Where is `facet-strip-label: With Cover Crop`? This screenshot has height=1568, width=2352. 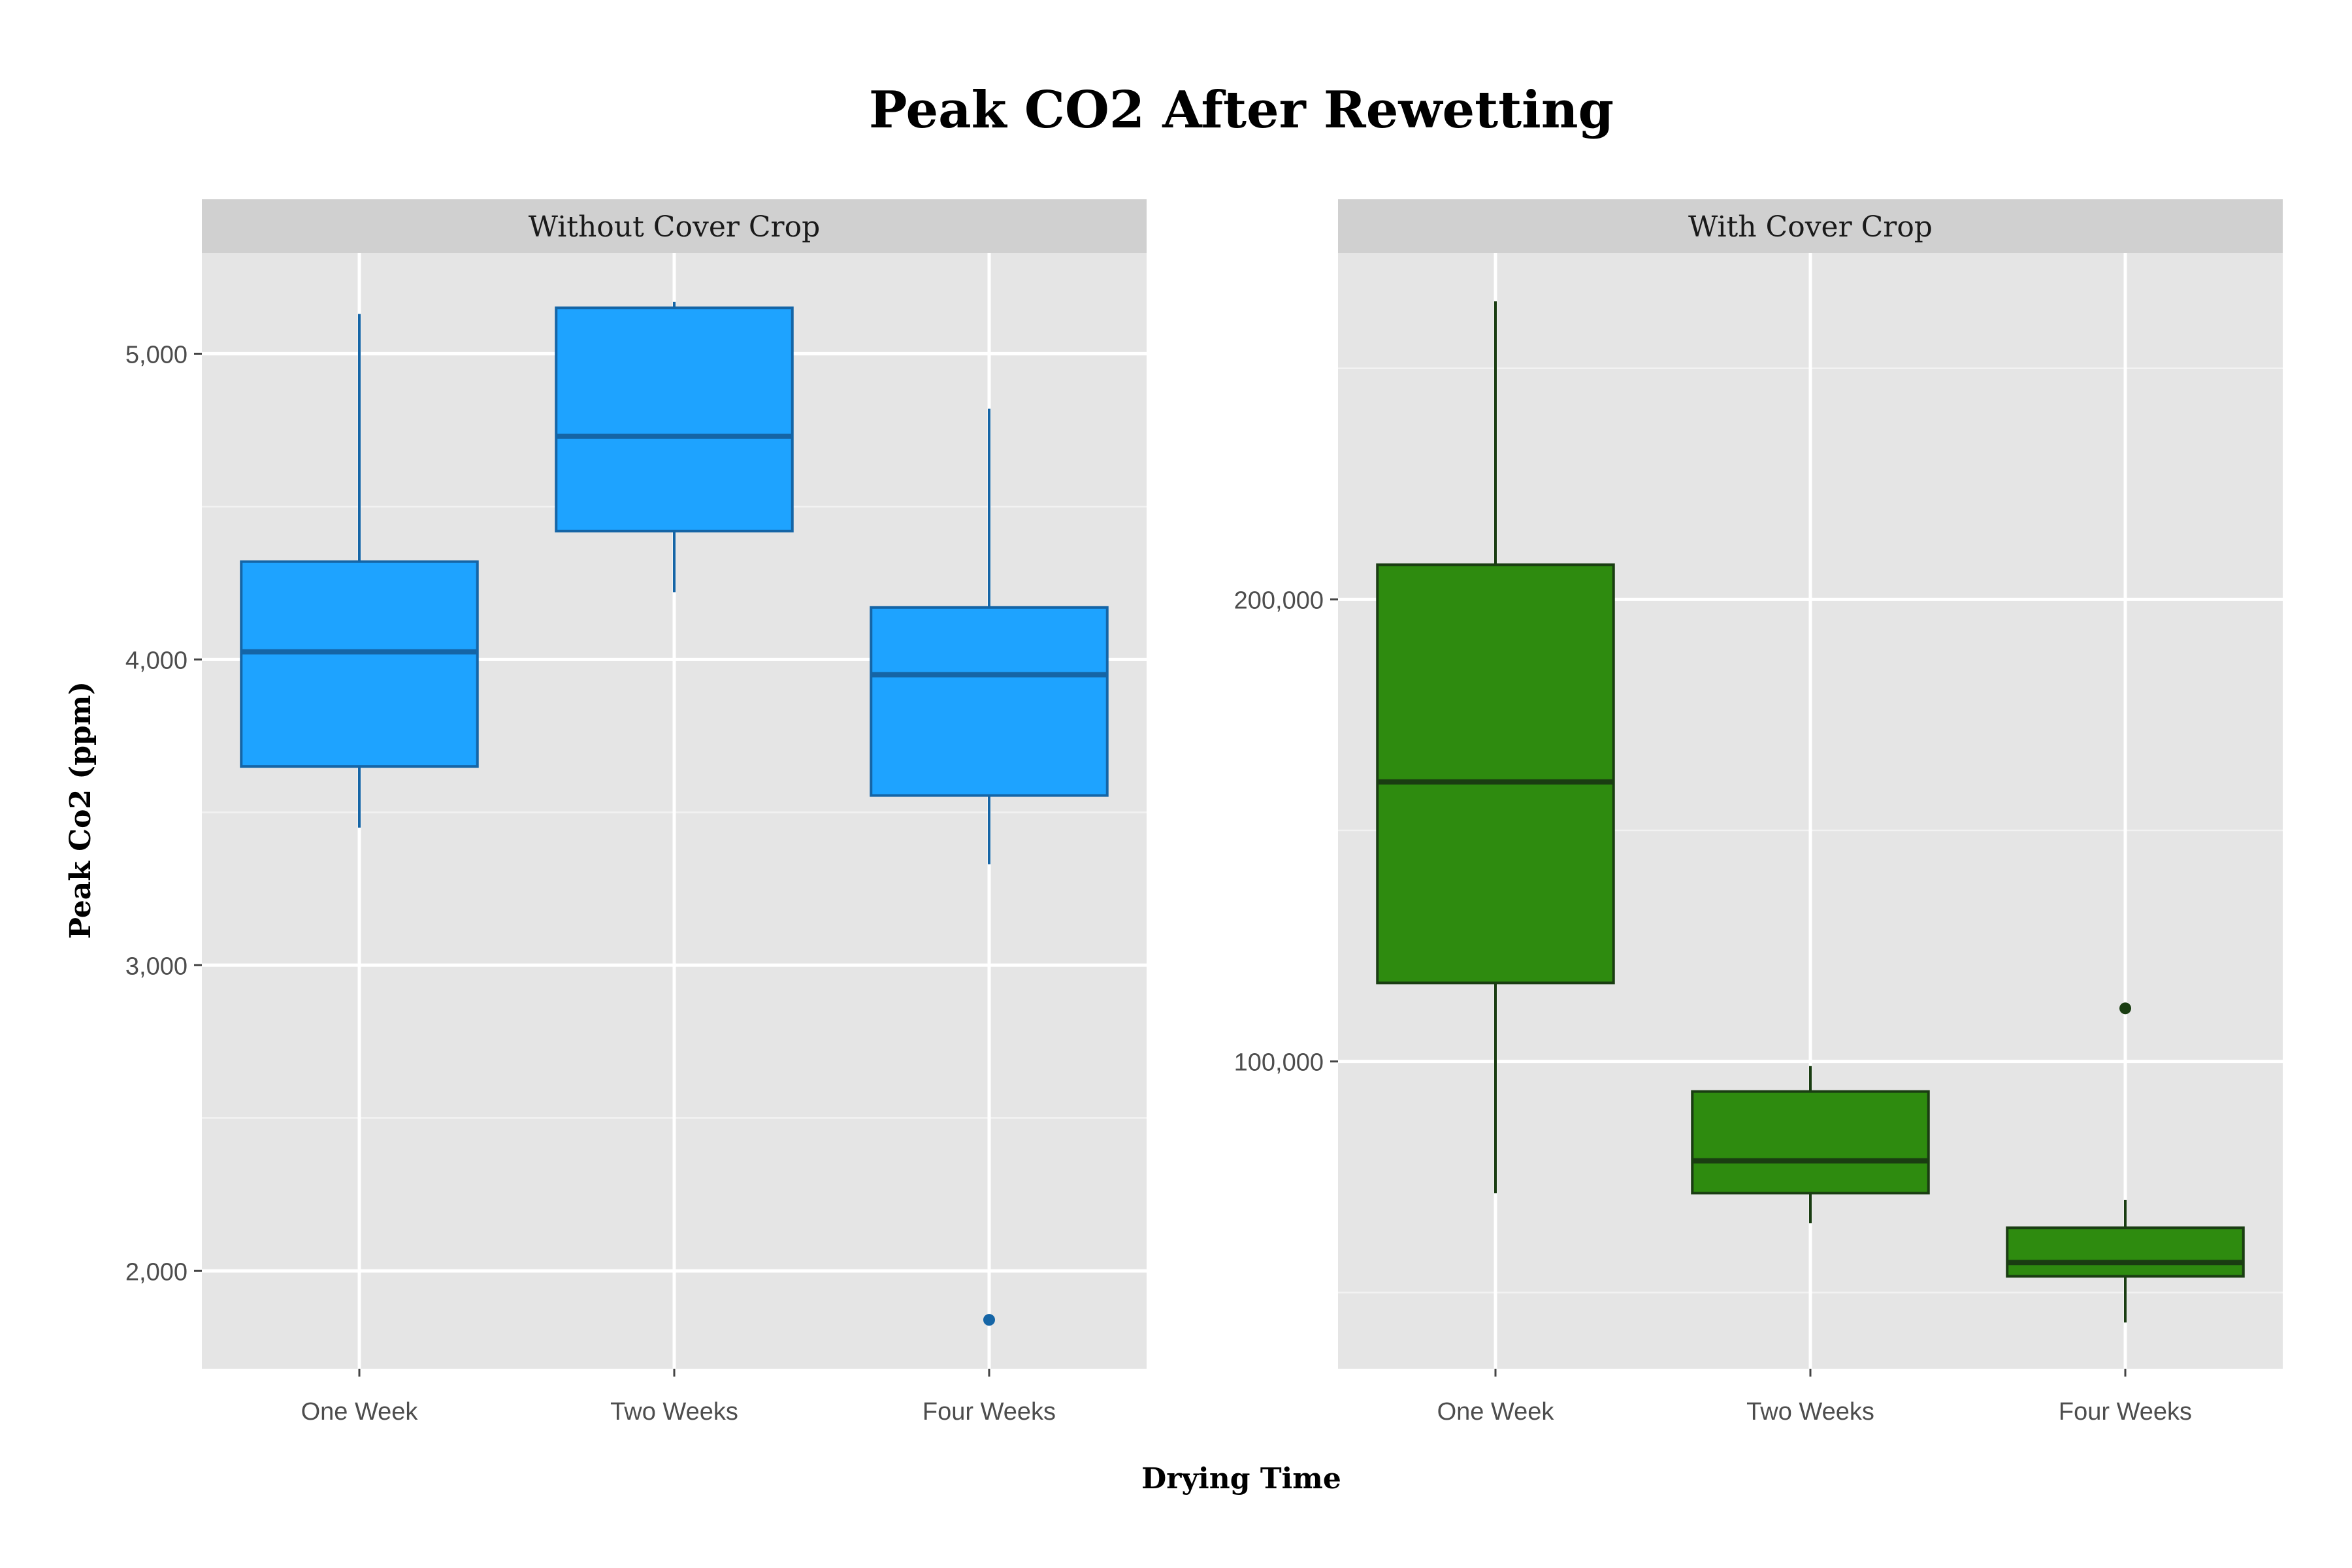
facet-strip-label: With Cover Crop is located at coordinates (1810, 227).